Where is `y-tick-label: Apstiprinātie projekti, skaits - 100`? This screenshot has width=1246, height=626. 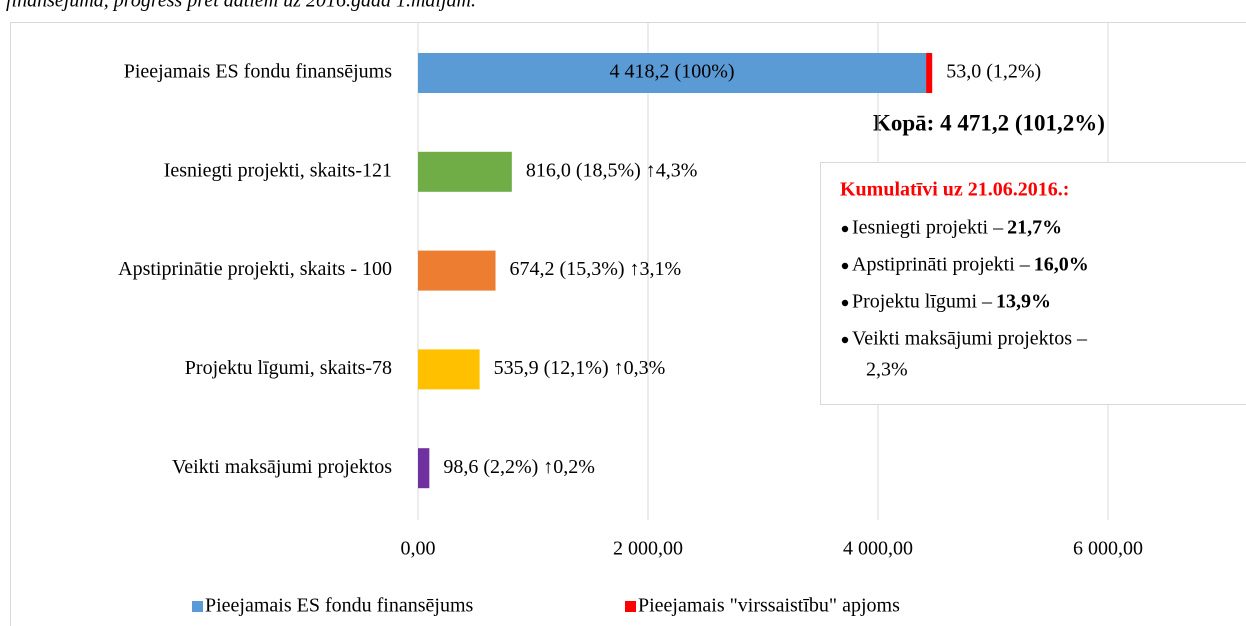 y-tick-label: Apstiprinātie projekti, skaits - 100 is located at coordinates (255, 269).